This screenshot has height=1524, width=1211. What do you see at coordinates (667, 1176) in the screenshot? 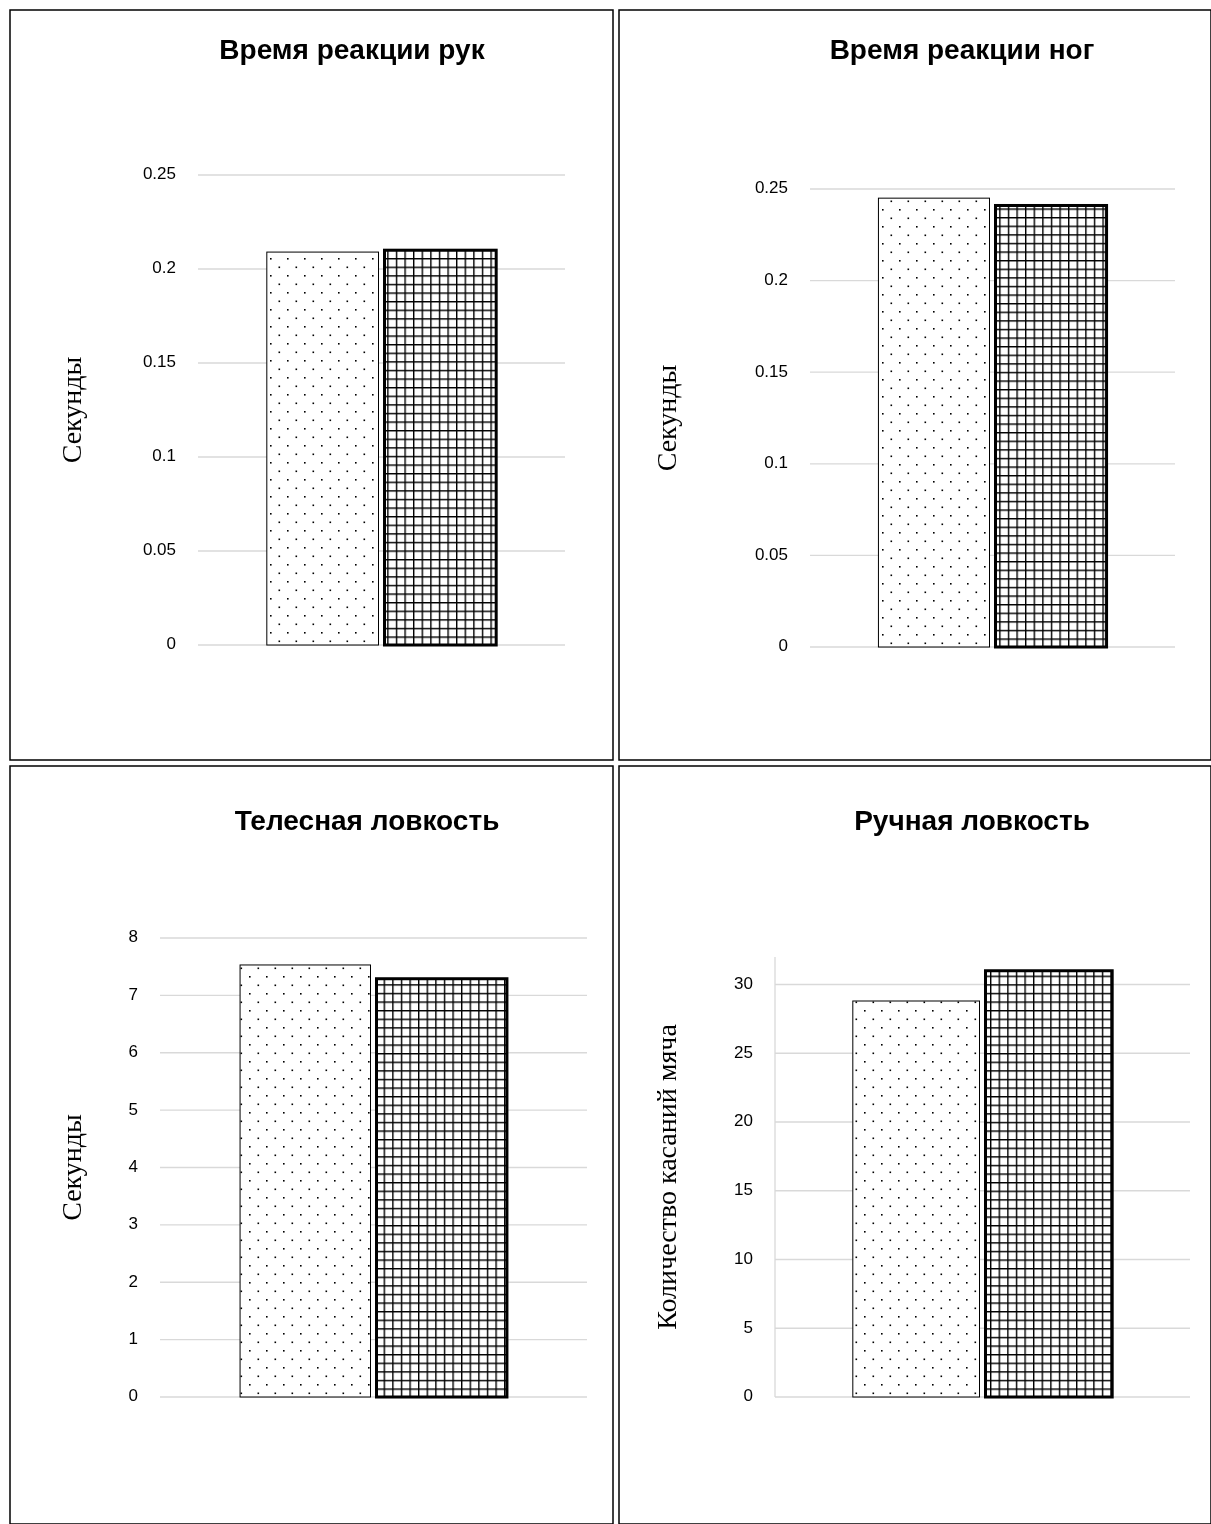
I see `y-axis-title: Количество касаний мяча` at bounding box center [667, 1176].